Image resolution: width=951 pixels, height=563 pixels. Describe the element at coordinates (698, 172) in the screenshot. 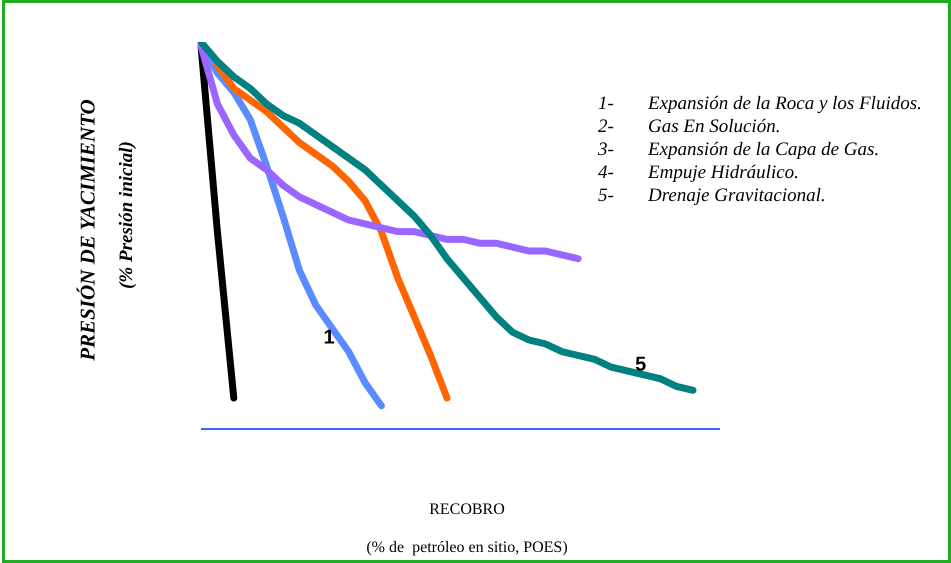

I see `text: 4- Empuje Hidráulico.` at that location.